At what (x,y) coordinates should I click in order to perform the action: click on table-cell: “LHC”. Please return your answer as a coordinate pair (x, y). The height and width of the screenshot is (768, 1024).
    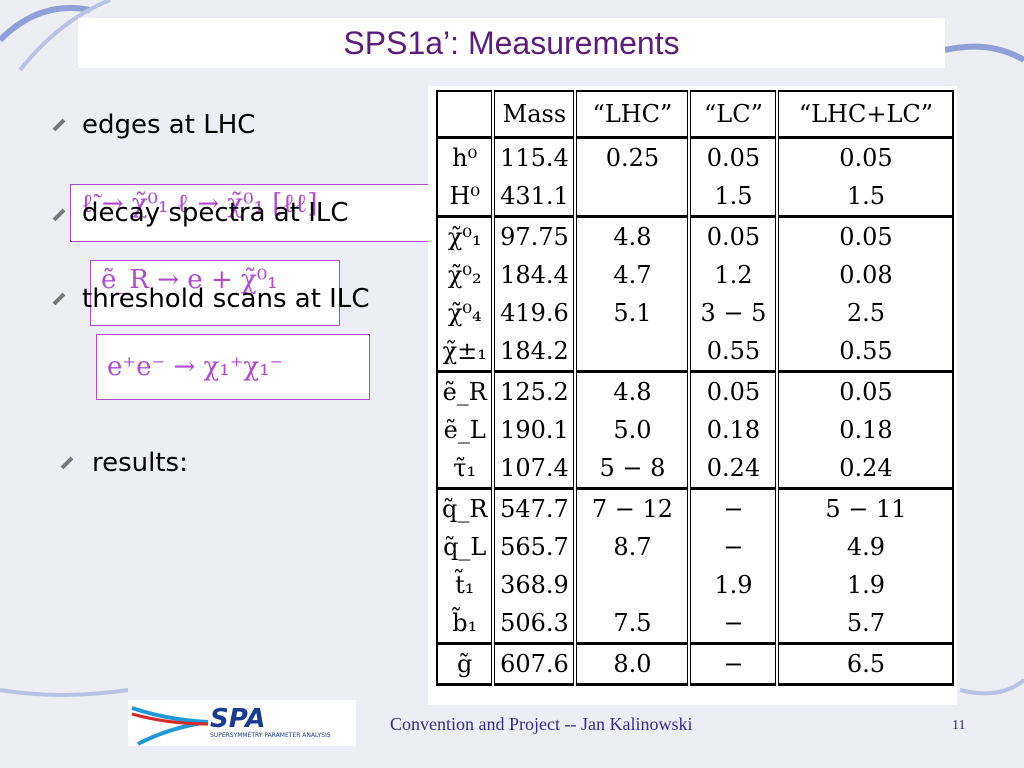
    Looking at the image, I should click on (631, 114).